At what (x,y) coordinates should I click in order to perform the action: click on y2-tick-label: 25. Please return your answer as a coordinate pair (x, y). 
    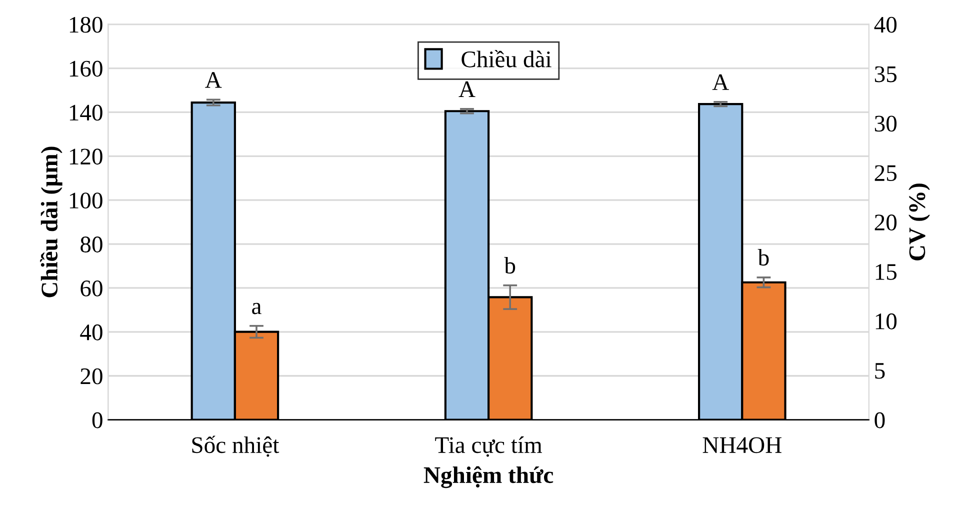
    Looking at the image, I should click on (885, 173).